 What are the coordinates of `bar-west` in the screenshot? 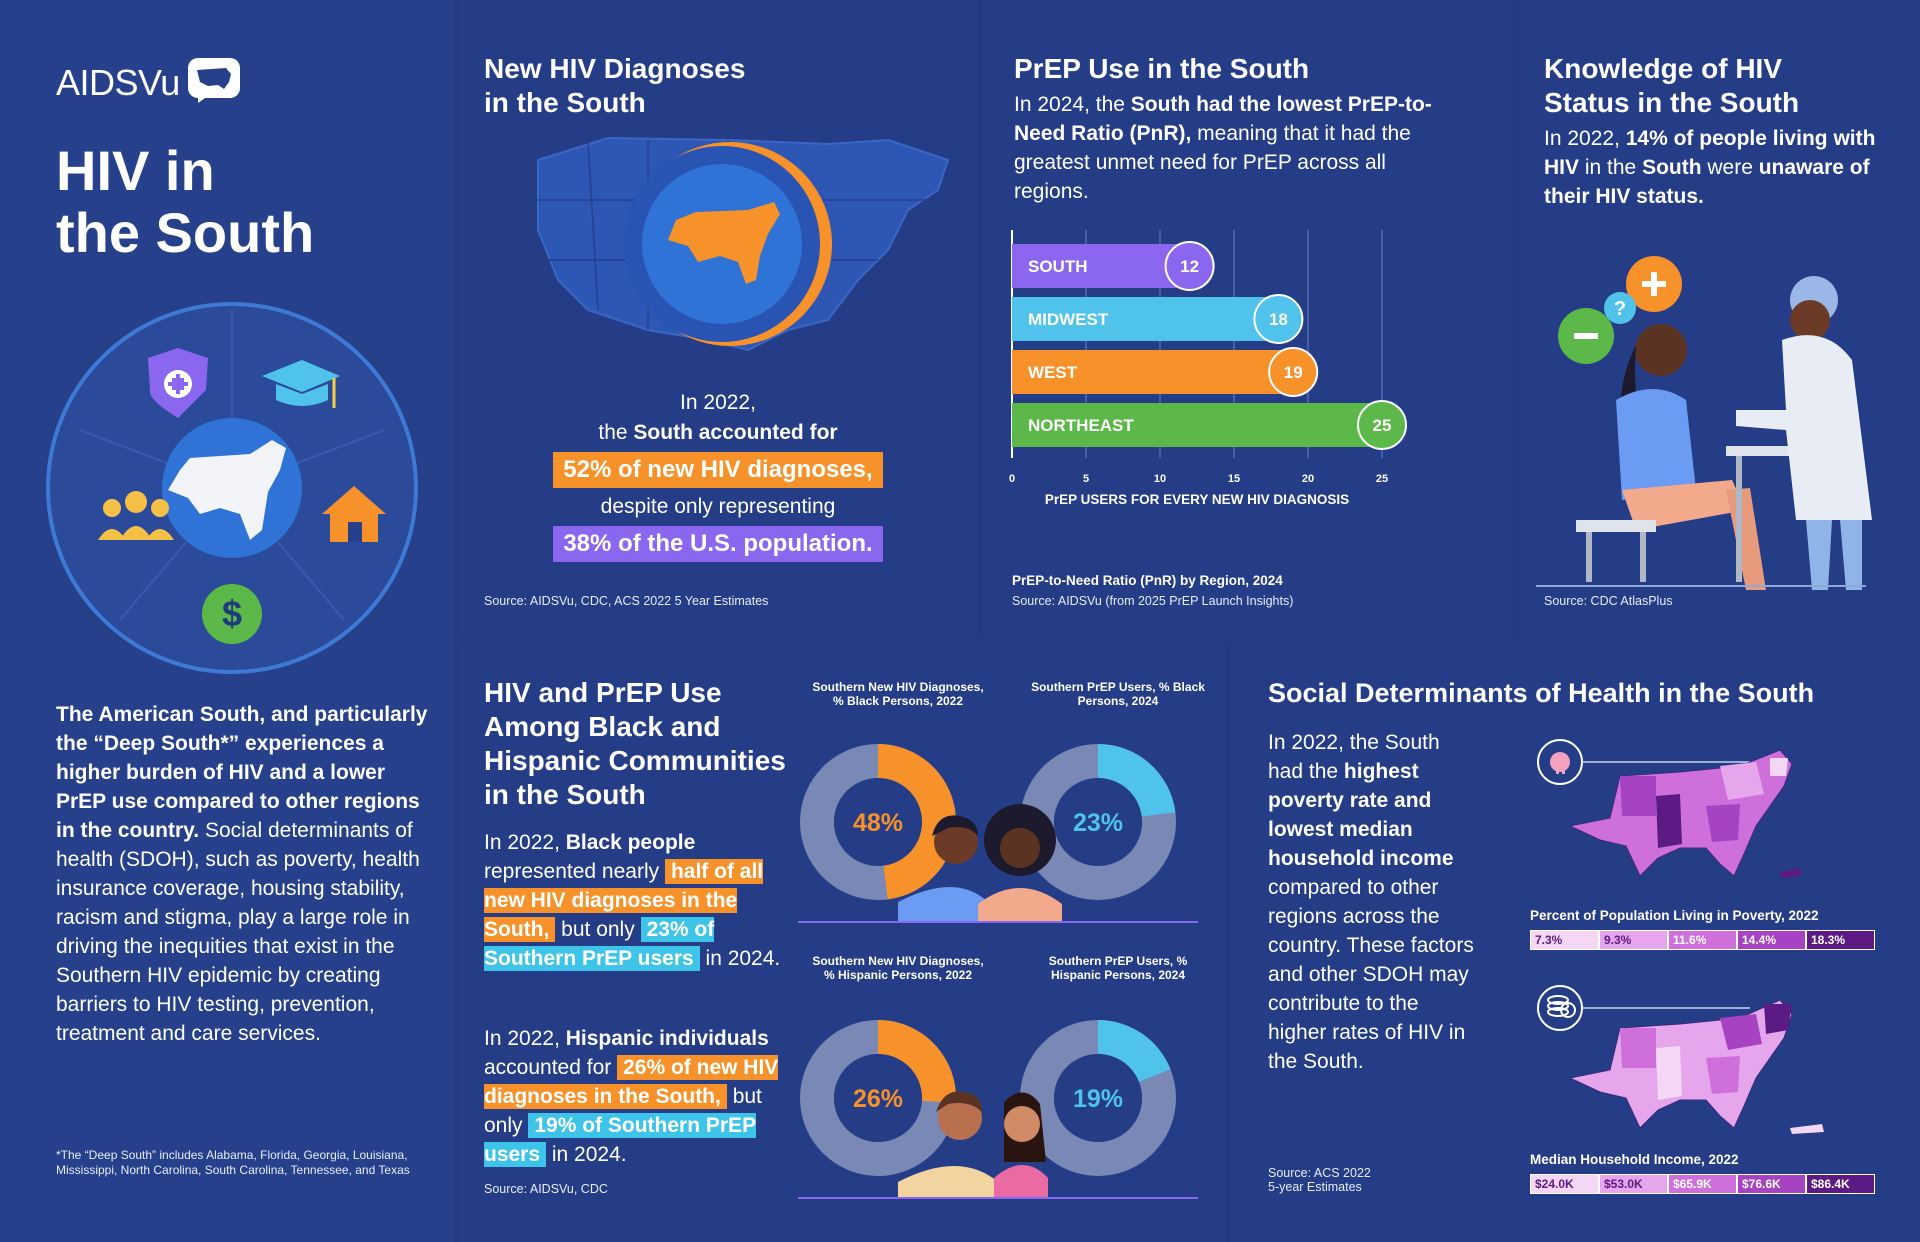 It's located at (1153, 372).